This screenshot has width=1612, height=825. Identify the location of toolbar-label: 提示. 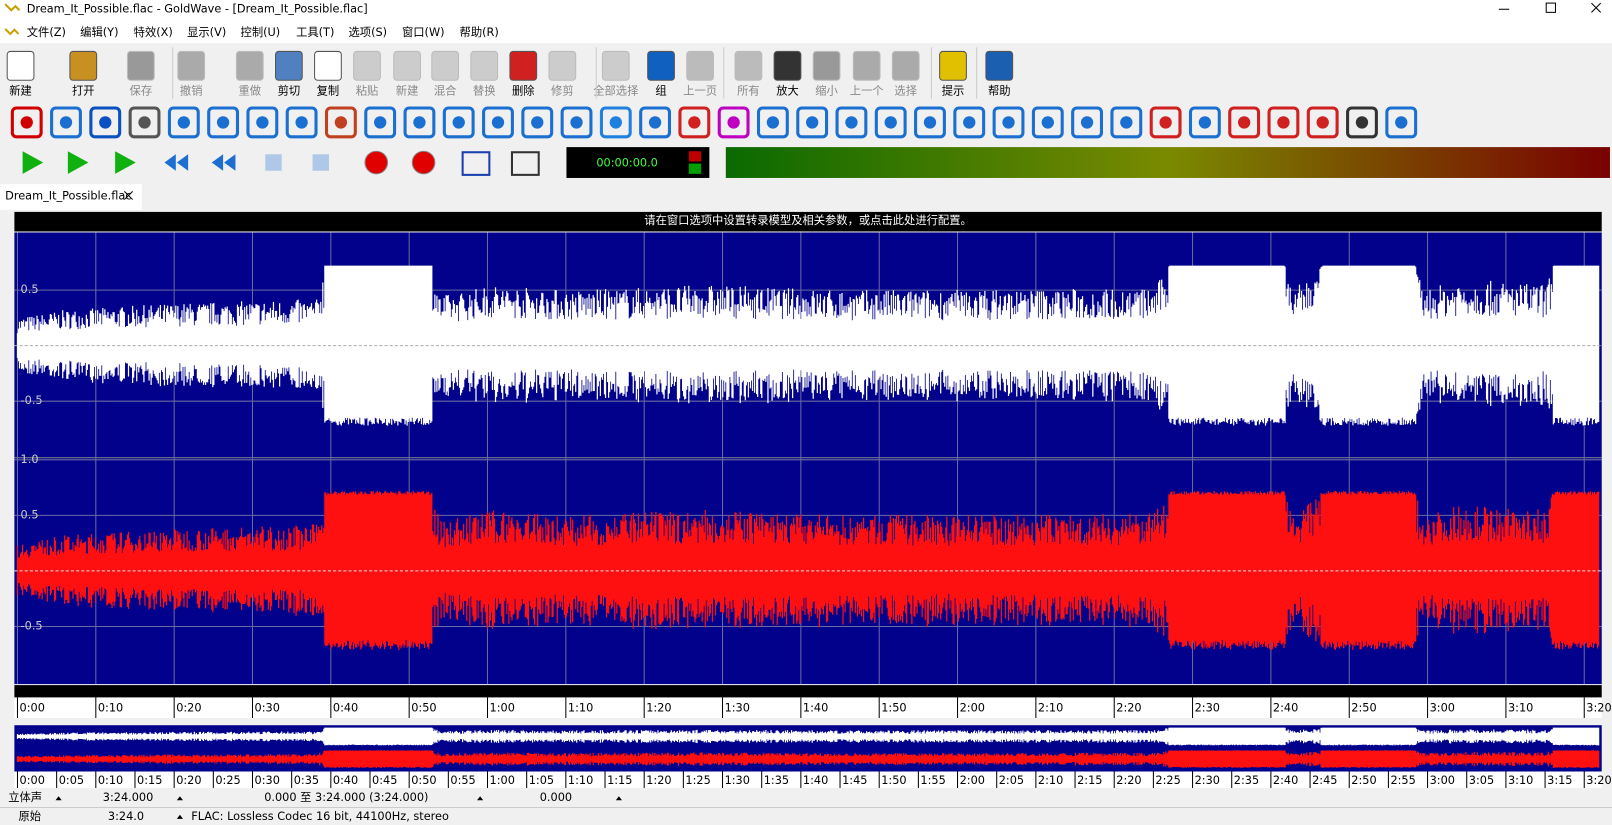
(953, 91).